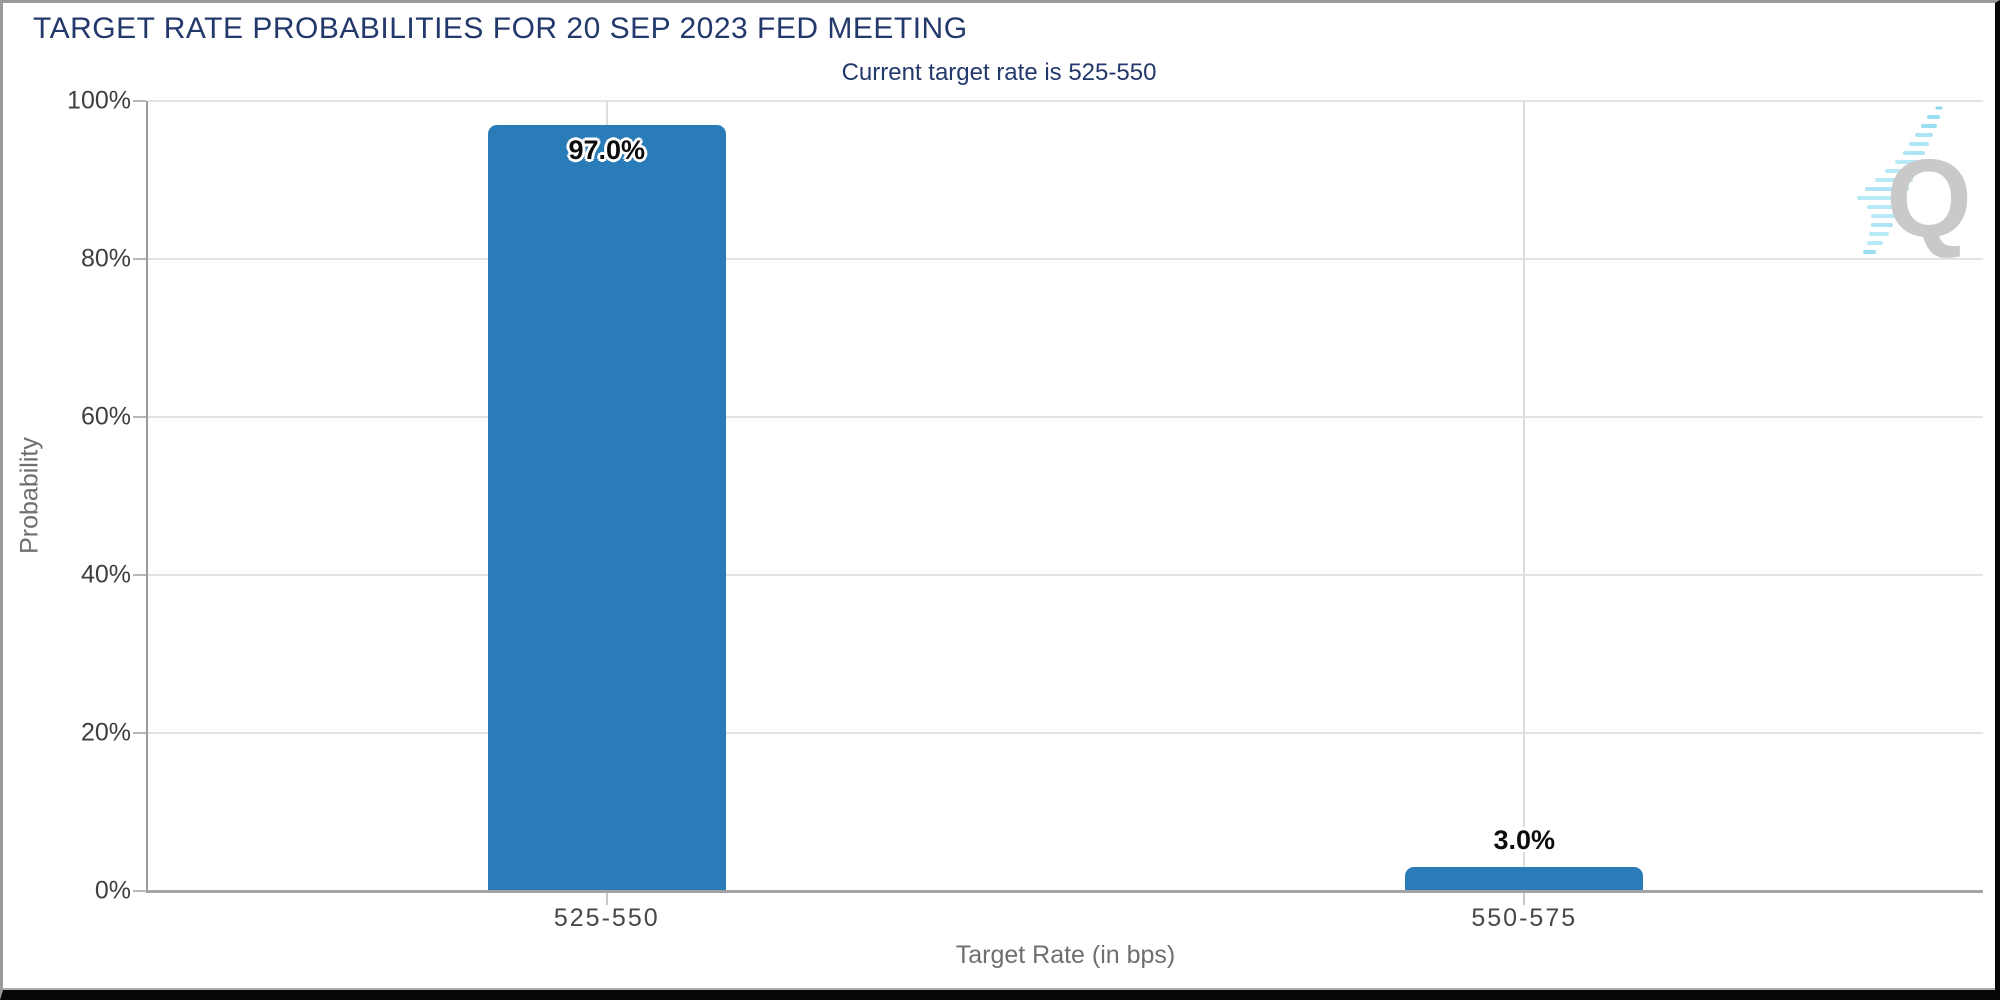  What do you see at coordinates (105, 416) in the screenshot?
I see `y-tick-label: 60%` at bounding box center [105, 416].